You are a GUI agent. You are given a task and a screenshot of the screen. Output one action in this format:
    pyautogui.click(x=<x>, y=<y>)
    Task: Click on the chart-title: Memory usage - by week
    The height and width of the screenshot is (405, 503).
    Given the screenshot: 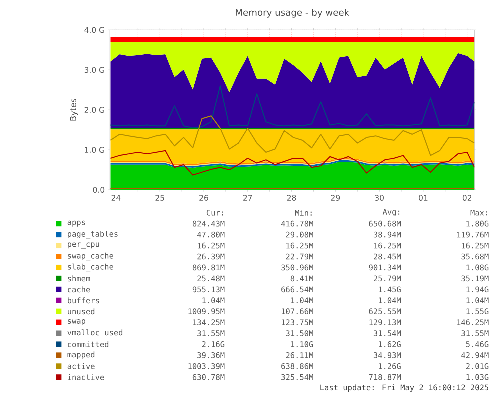 What is the action you would take?
    pyautogui.click(x=293, y=13)
    